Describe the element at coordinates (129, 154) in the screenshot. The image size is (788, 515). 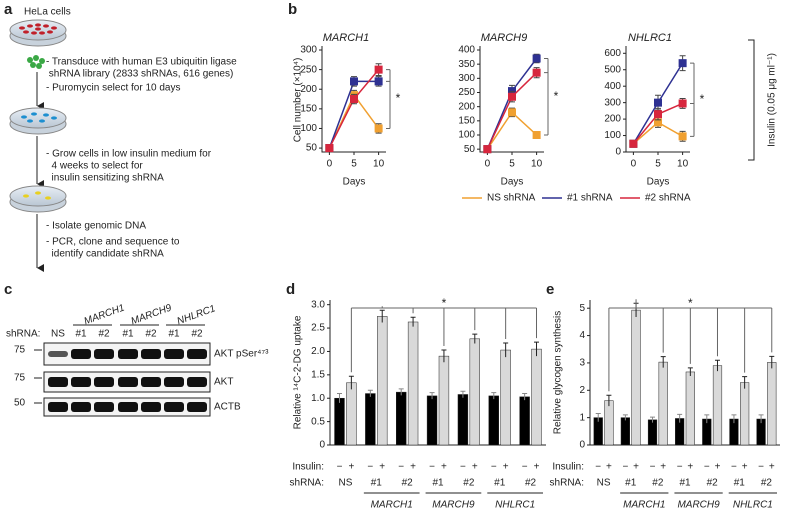
I see `step-text: - Grow cells in low insulin medium for` at that location.